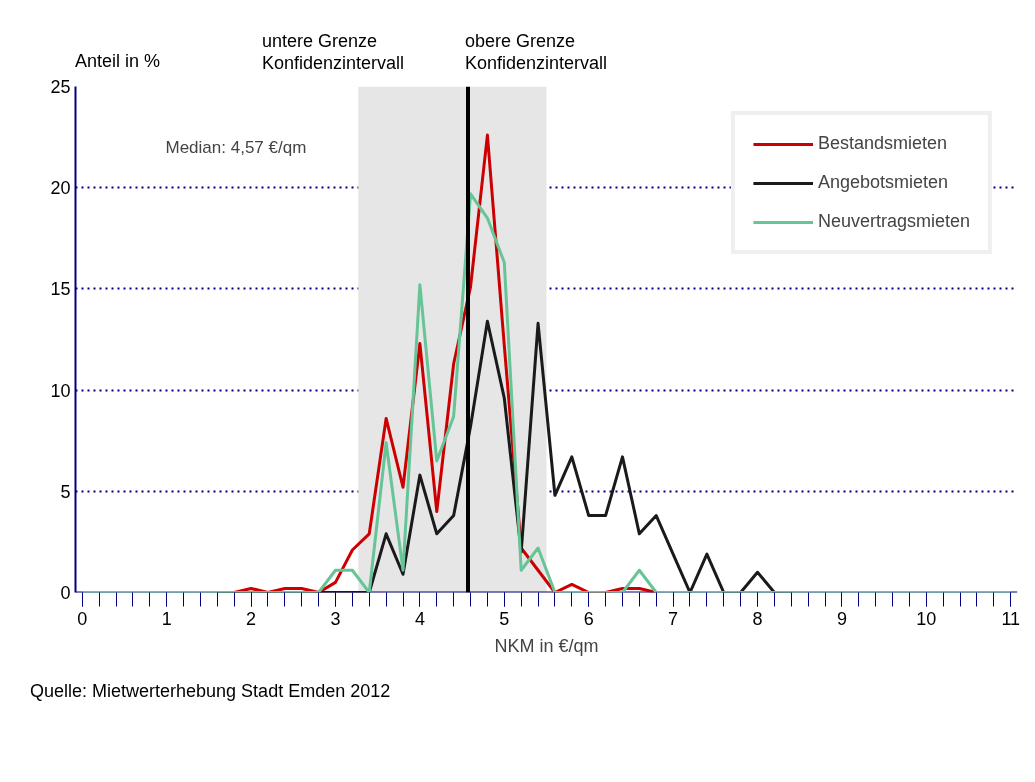  What do you see at coordinates (236, 147) in the screenshot?
I see `annotation: Median: 4,57 €/qm` at bounding box center [236, 147].